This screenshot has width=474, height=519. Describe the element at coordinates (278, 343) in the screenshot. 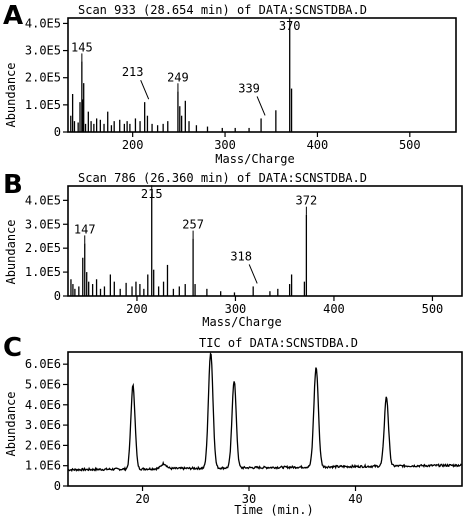

I see `panel-c-title: TIC of DATA:SCNSTDBA.D` at that location.